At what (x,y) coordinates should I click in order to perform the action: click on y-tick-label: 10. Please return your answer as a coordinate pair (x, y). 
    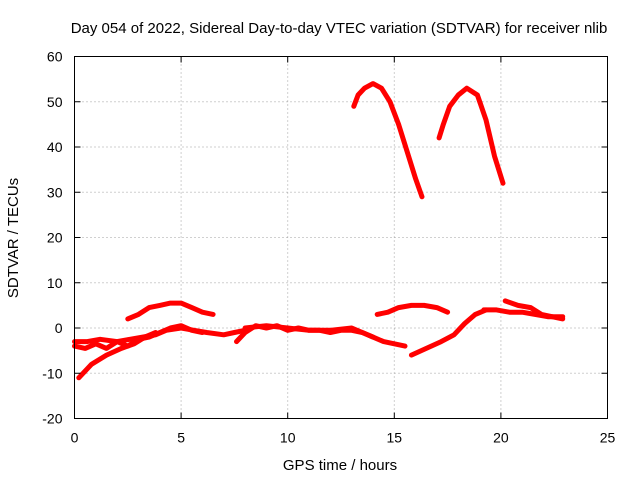
    Looking at the image, I should click on (55, 283).